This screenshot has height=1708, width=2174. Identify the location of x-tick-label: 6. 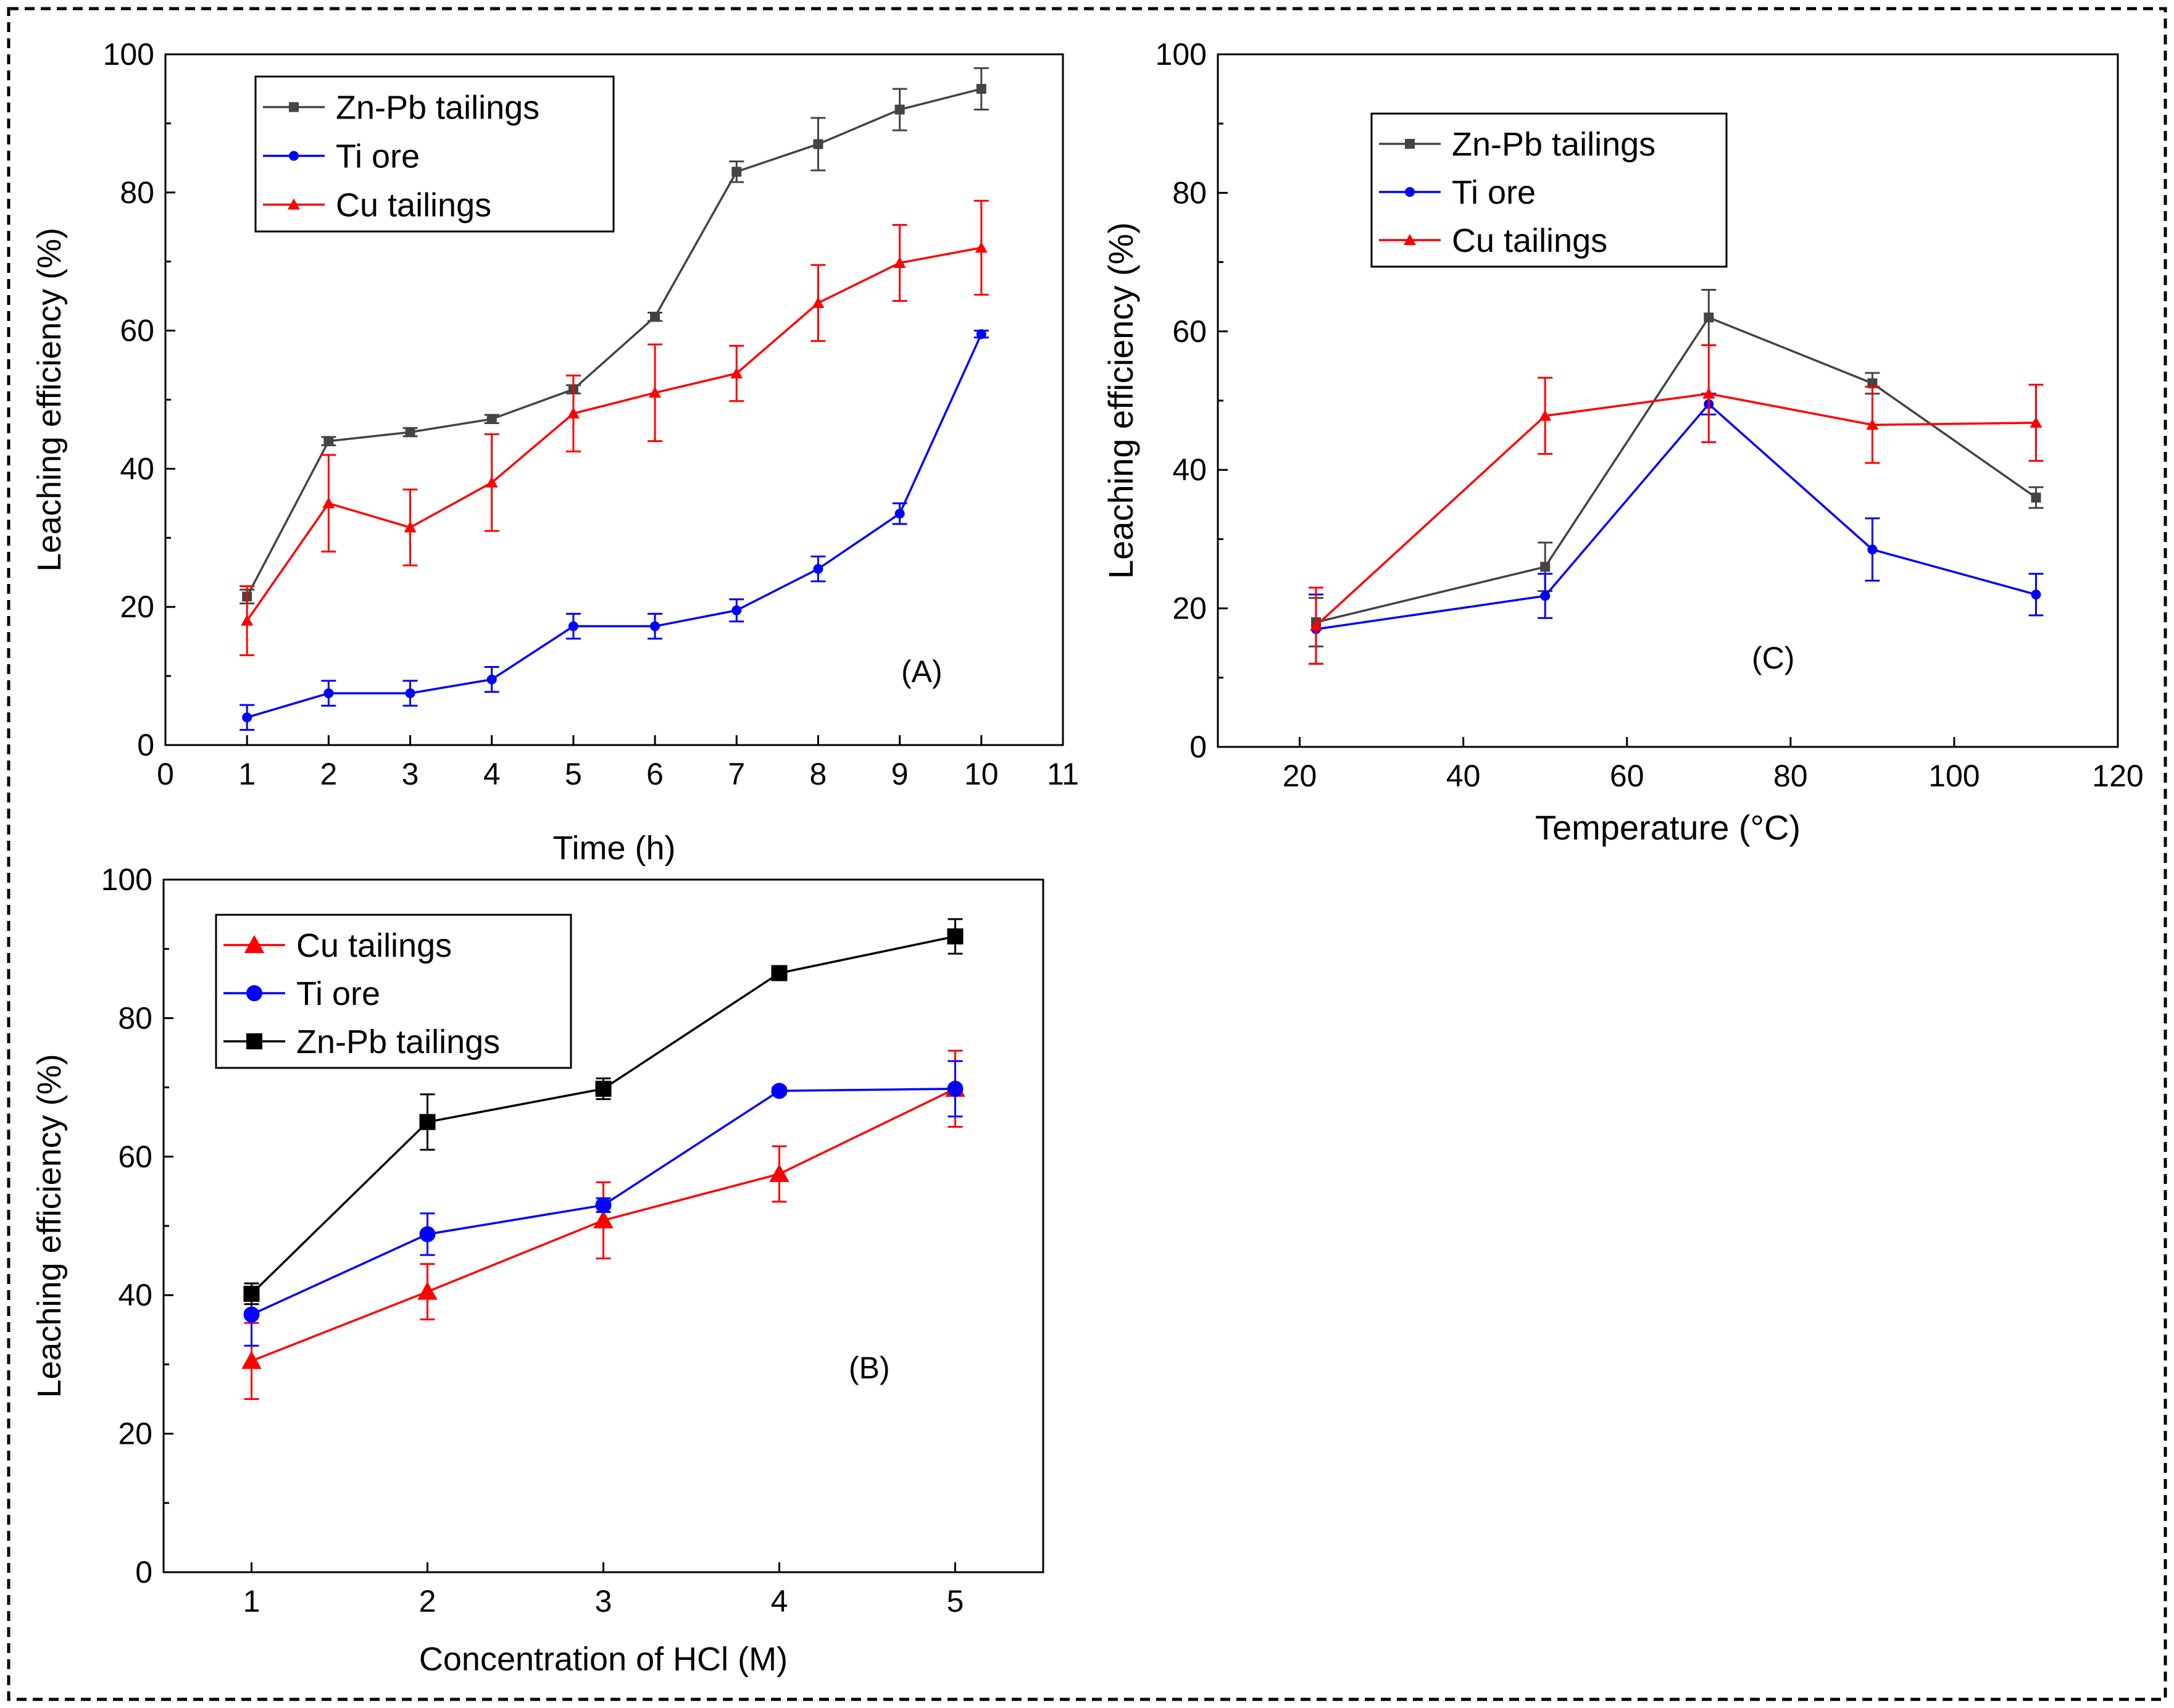
(655, 774).